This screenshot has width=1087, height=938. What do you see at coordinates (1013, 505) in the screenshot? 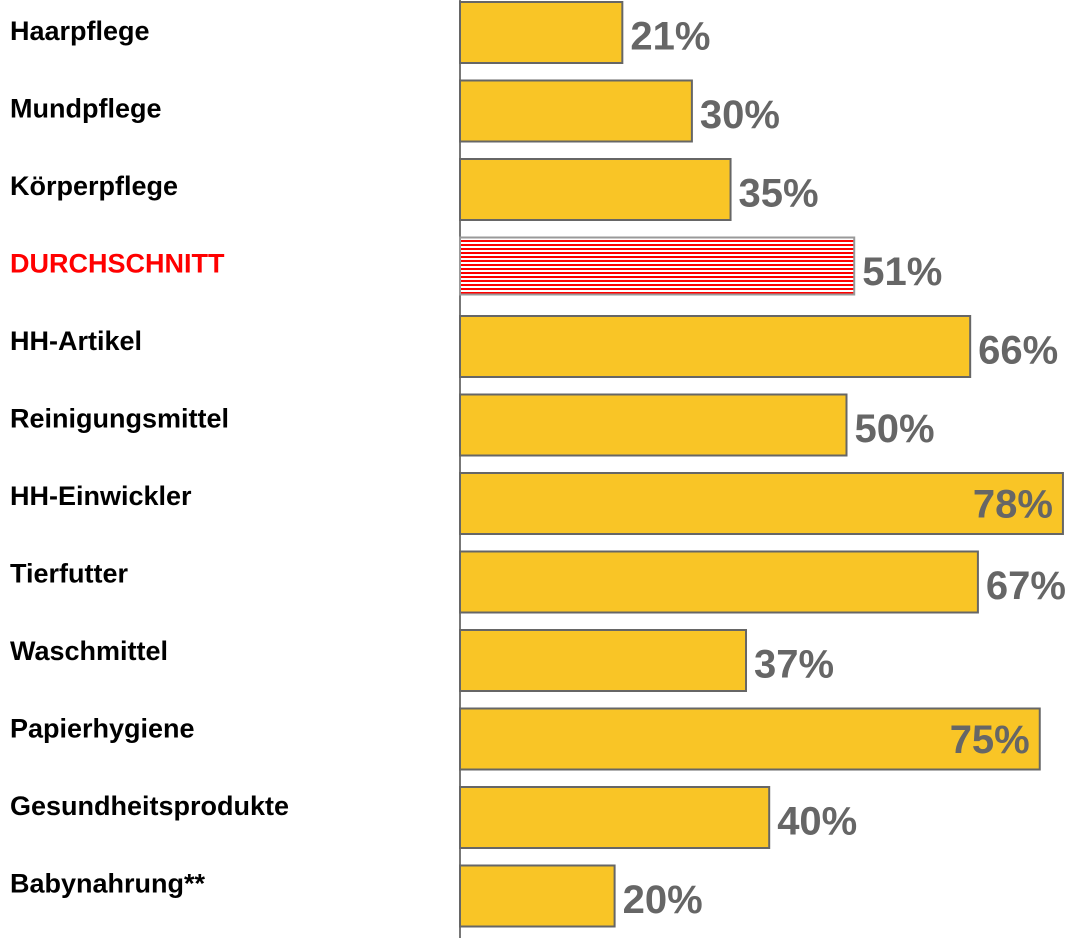
I see `value-label: 78%` at bounding box center [1013, 505].